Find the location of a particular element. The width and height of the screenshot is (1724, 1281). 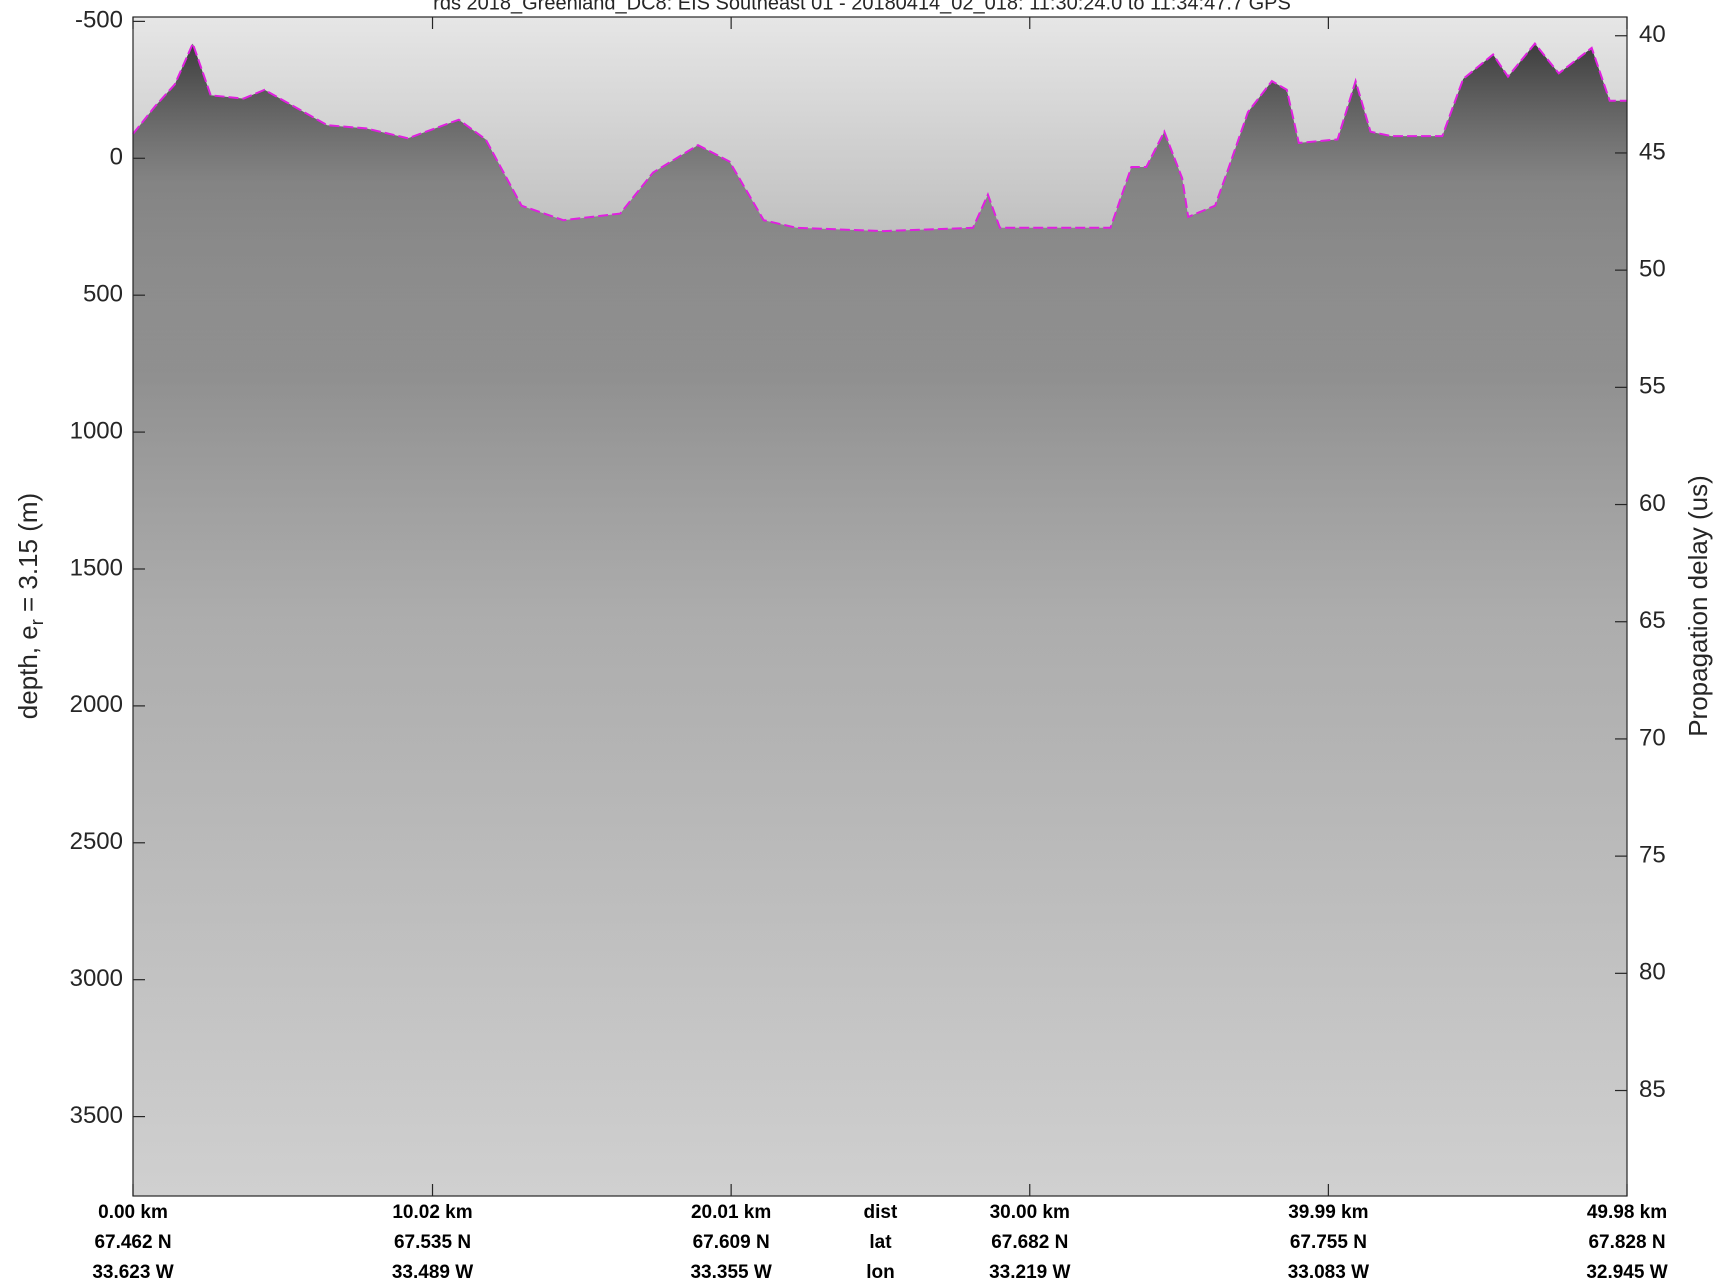

surface-line is located at coordinates (879, 136).